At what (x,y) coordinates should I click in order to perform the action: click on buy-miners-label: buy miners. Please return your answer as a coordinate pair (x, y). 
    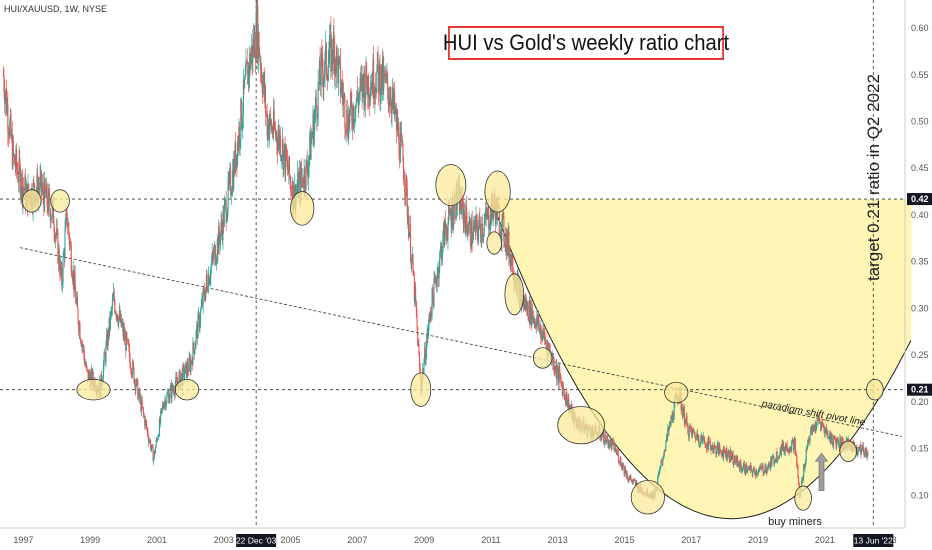
    Looking at the image, I should click on (795, 522).